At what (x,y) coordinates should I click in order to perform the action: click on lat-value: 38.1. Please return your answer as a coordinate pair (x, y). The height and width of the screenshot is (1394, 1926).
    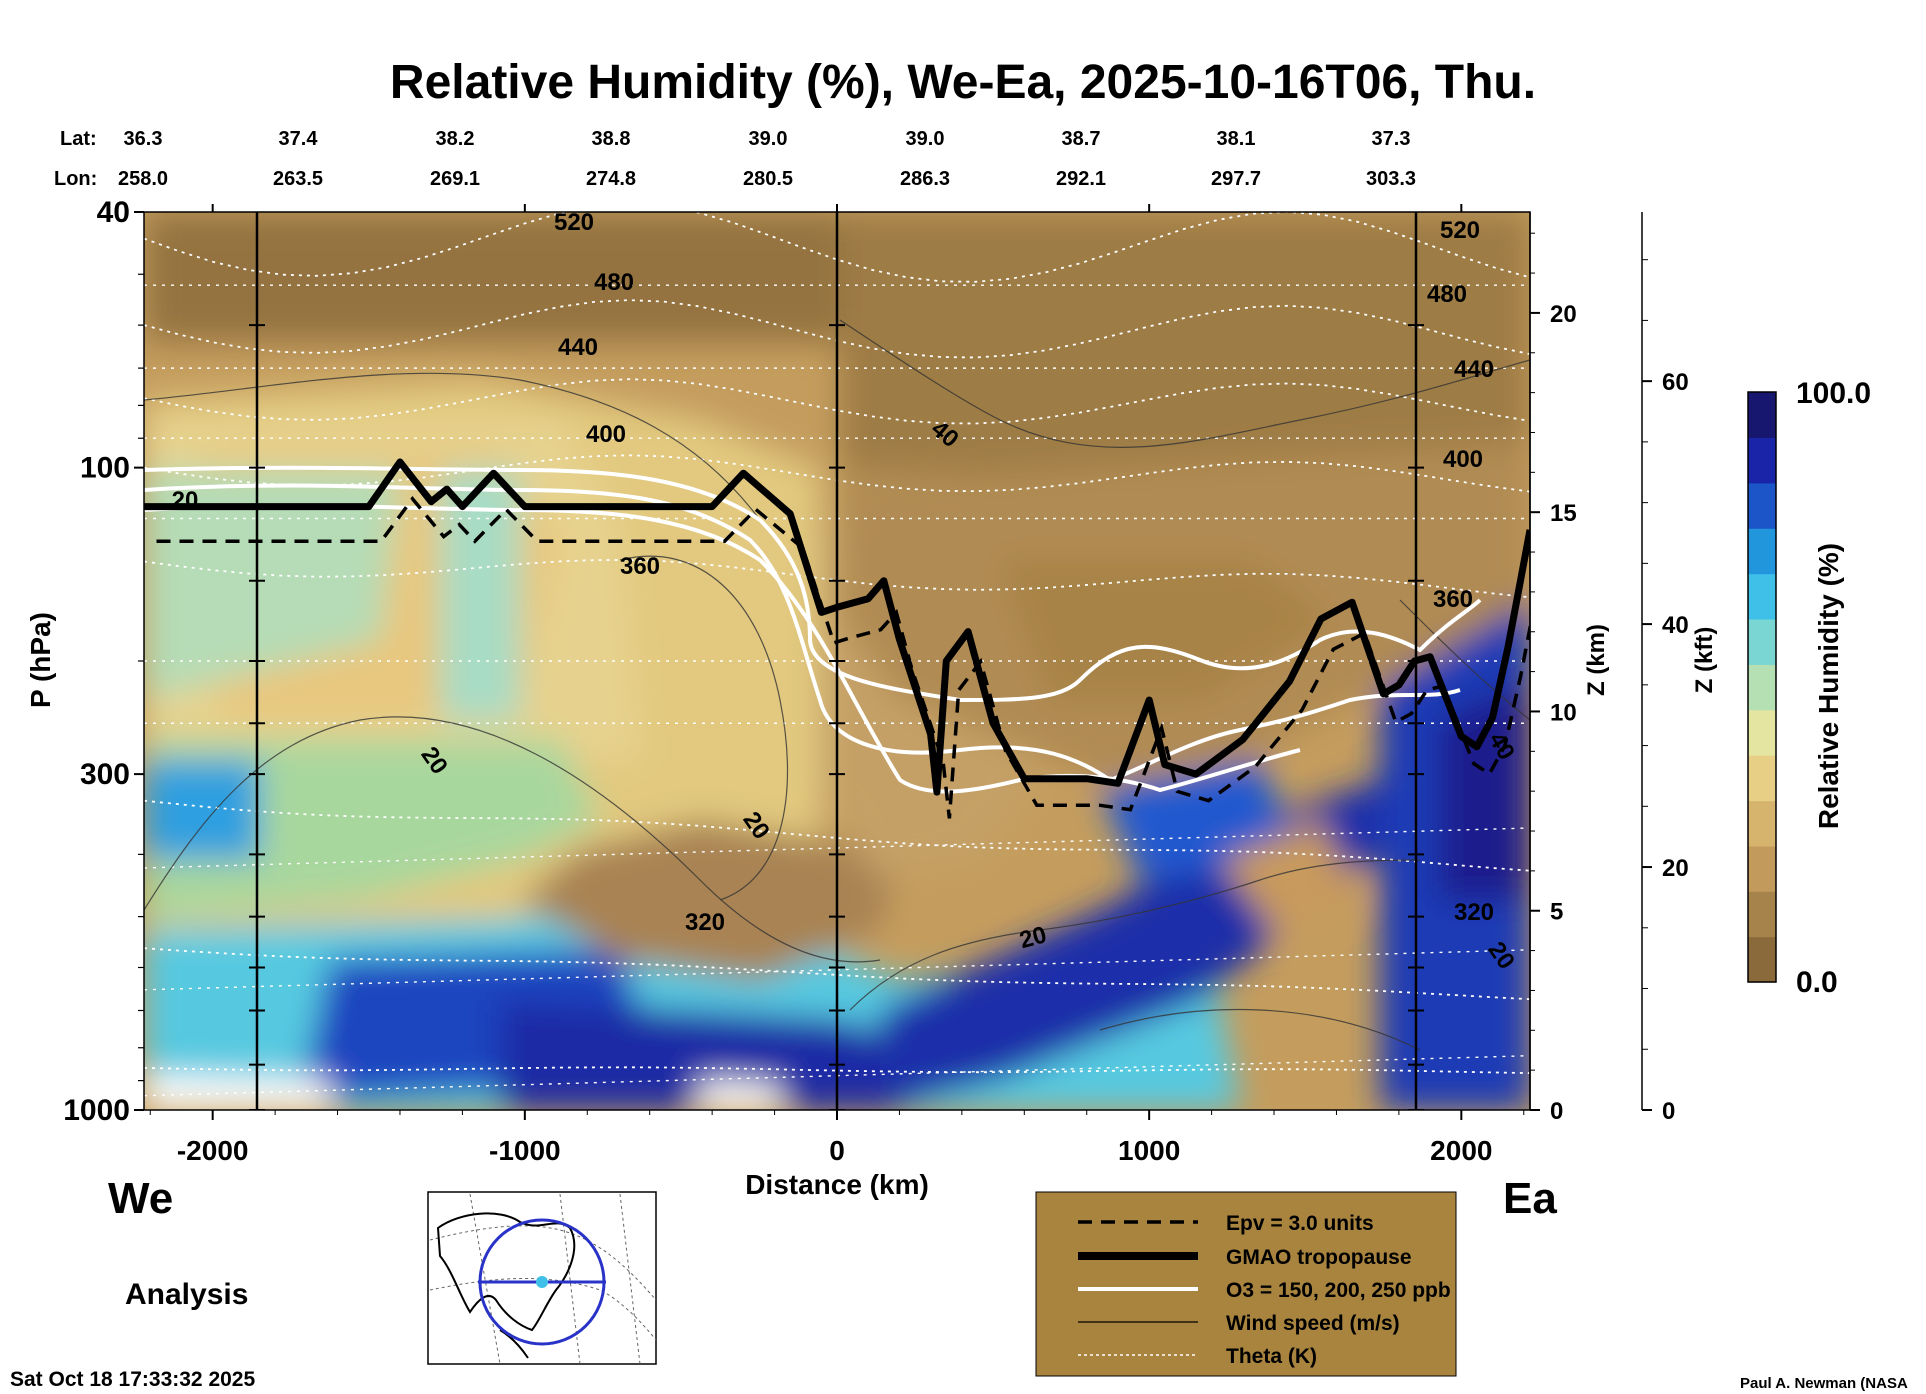
    Looking at the image, I should click on (1236, 139).